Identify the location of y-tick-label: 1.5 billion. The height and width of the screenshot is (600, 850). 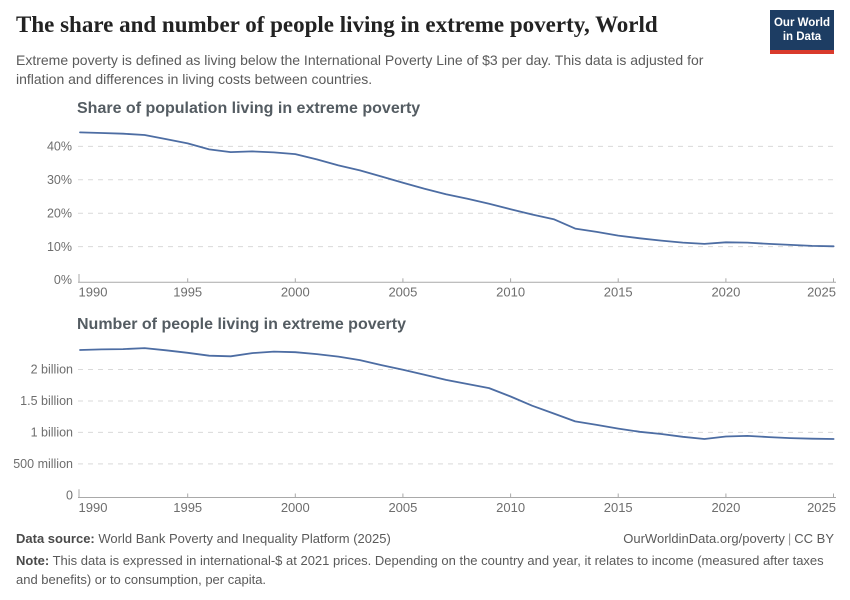
(46, 401).